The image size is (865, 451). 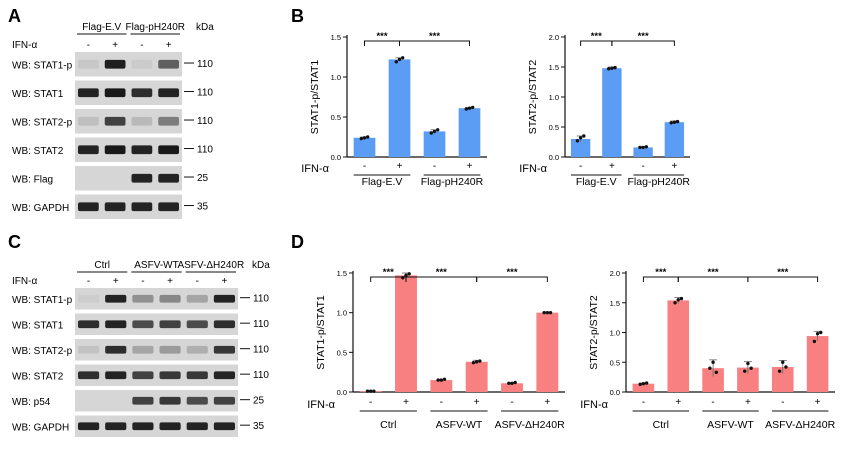 What do you see at coordinates (31, 402) in the screenshot?
I see `blot-row-label: WB: p54` at bounding box center [31, 402].